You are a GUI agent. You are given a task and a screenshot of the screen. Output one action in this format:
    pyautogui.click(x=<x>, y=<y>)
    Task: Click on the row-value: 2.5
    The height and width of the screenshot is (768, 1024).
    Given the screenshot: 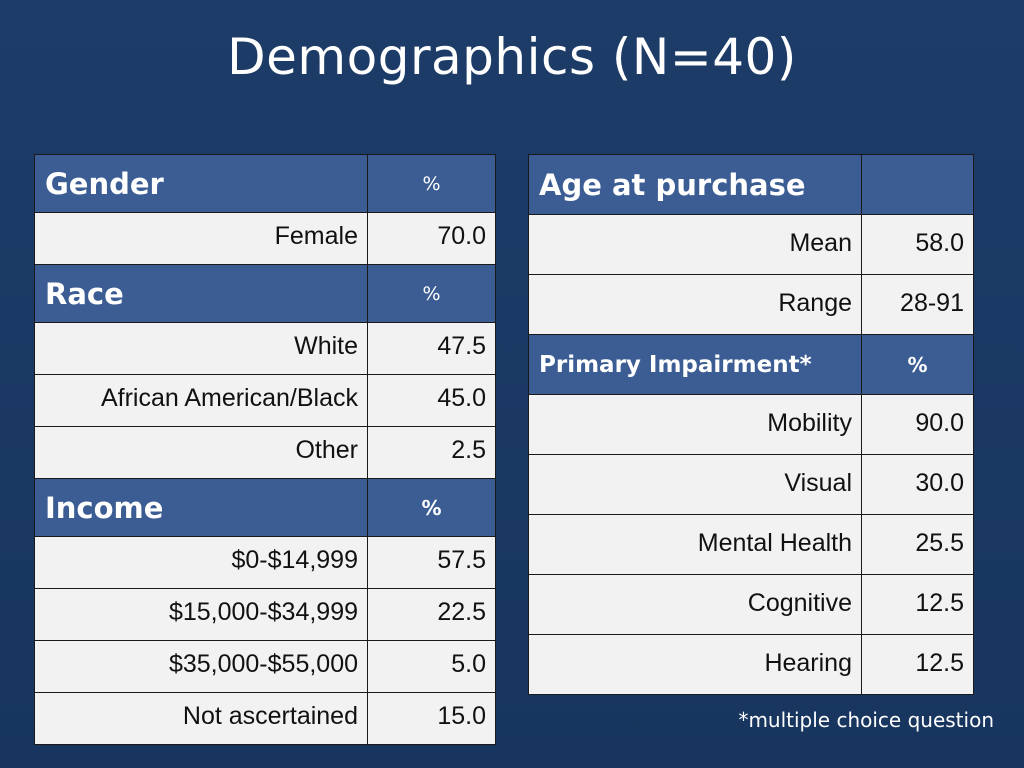 What is the action you would take?
    pyautogui.click(x=431, y=452)
    